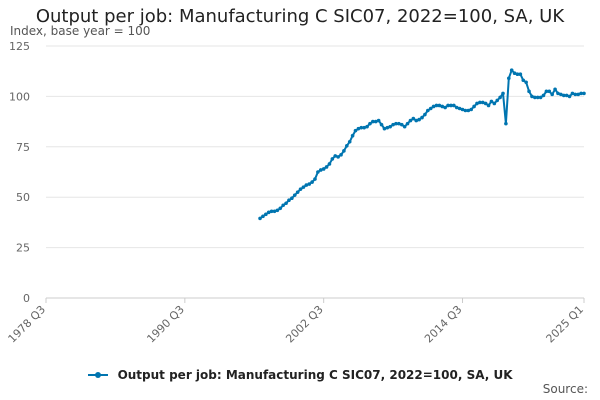 The width and height of the screenshot is (600, 400). What do you see at coordinates (443, 324) in the screenshot?
I see `x-tick-label: 2014 Q3` at bounding box center [443, 324].